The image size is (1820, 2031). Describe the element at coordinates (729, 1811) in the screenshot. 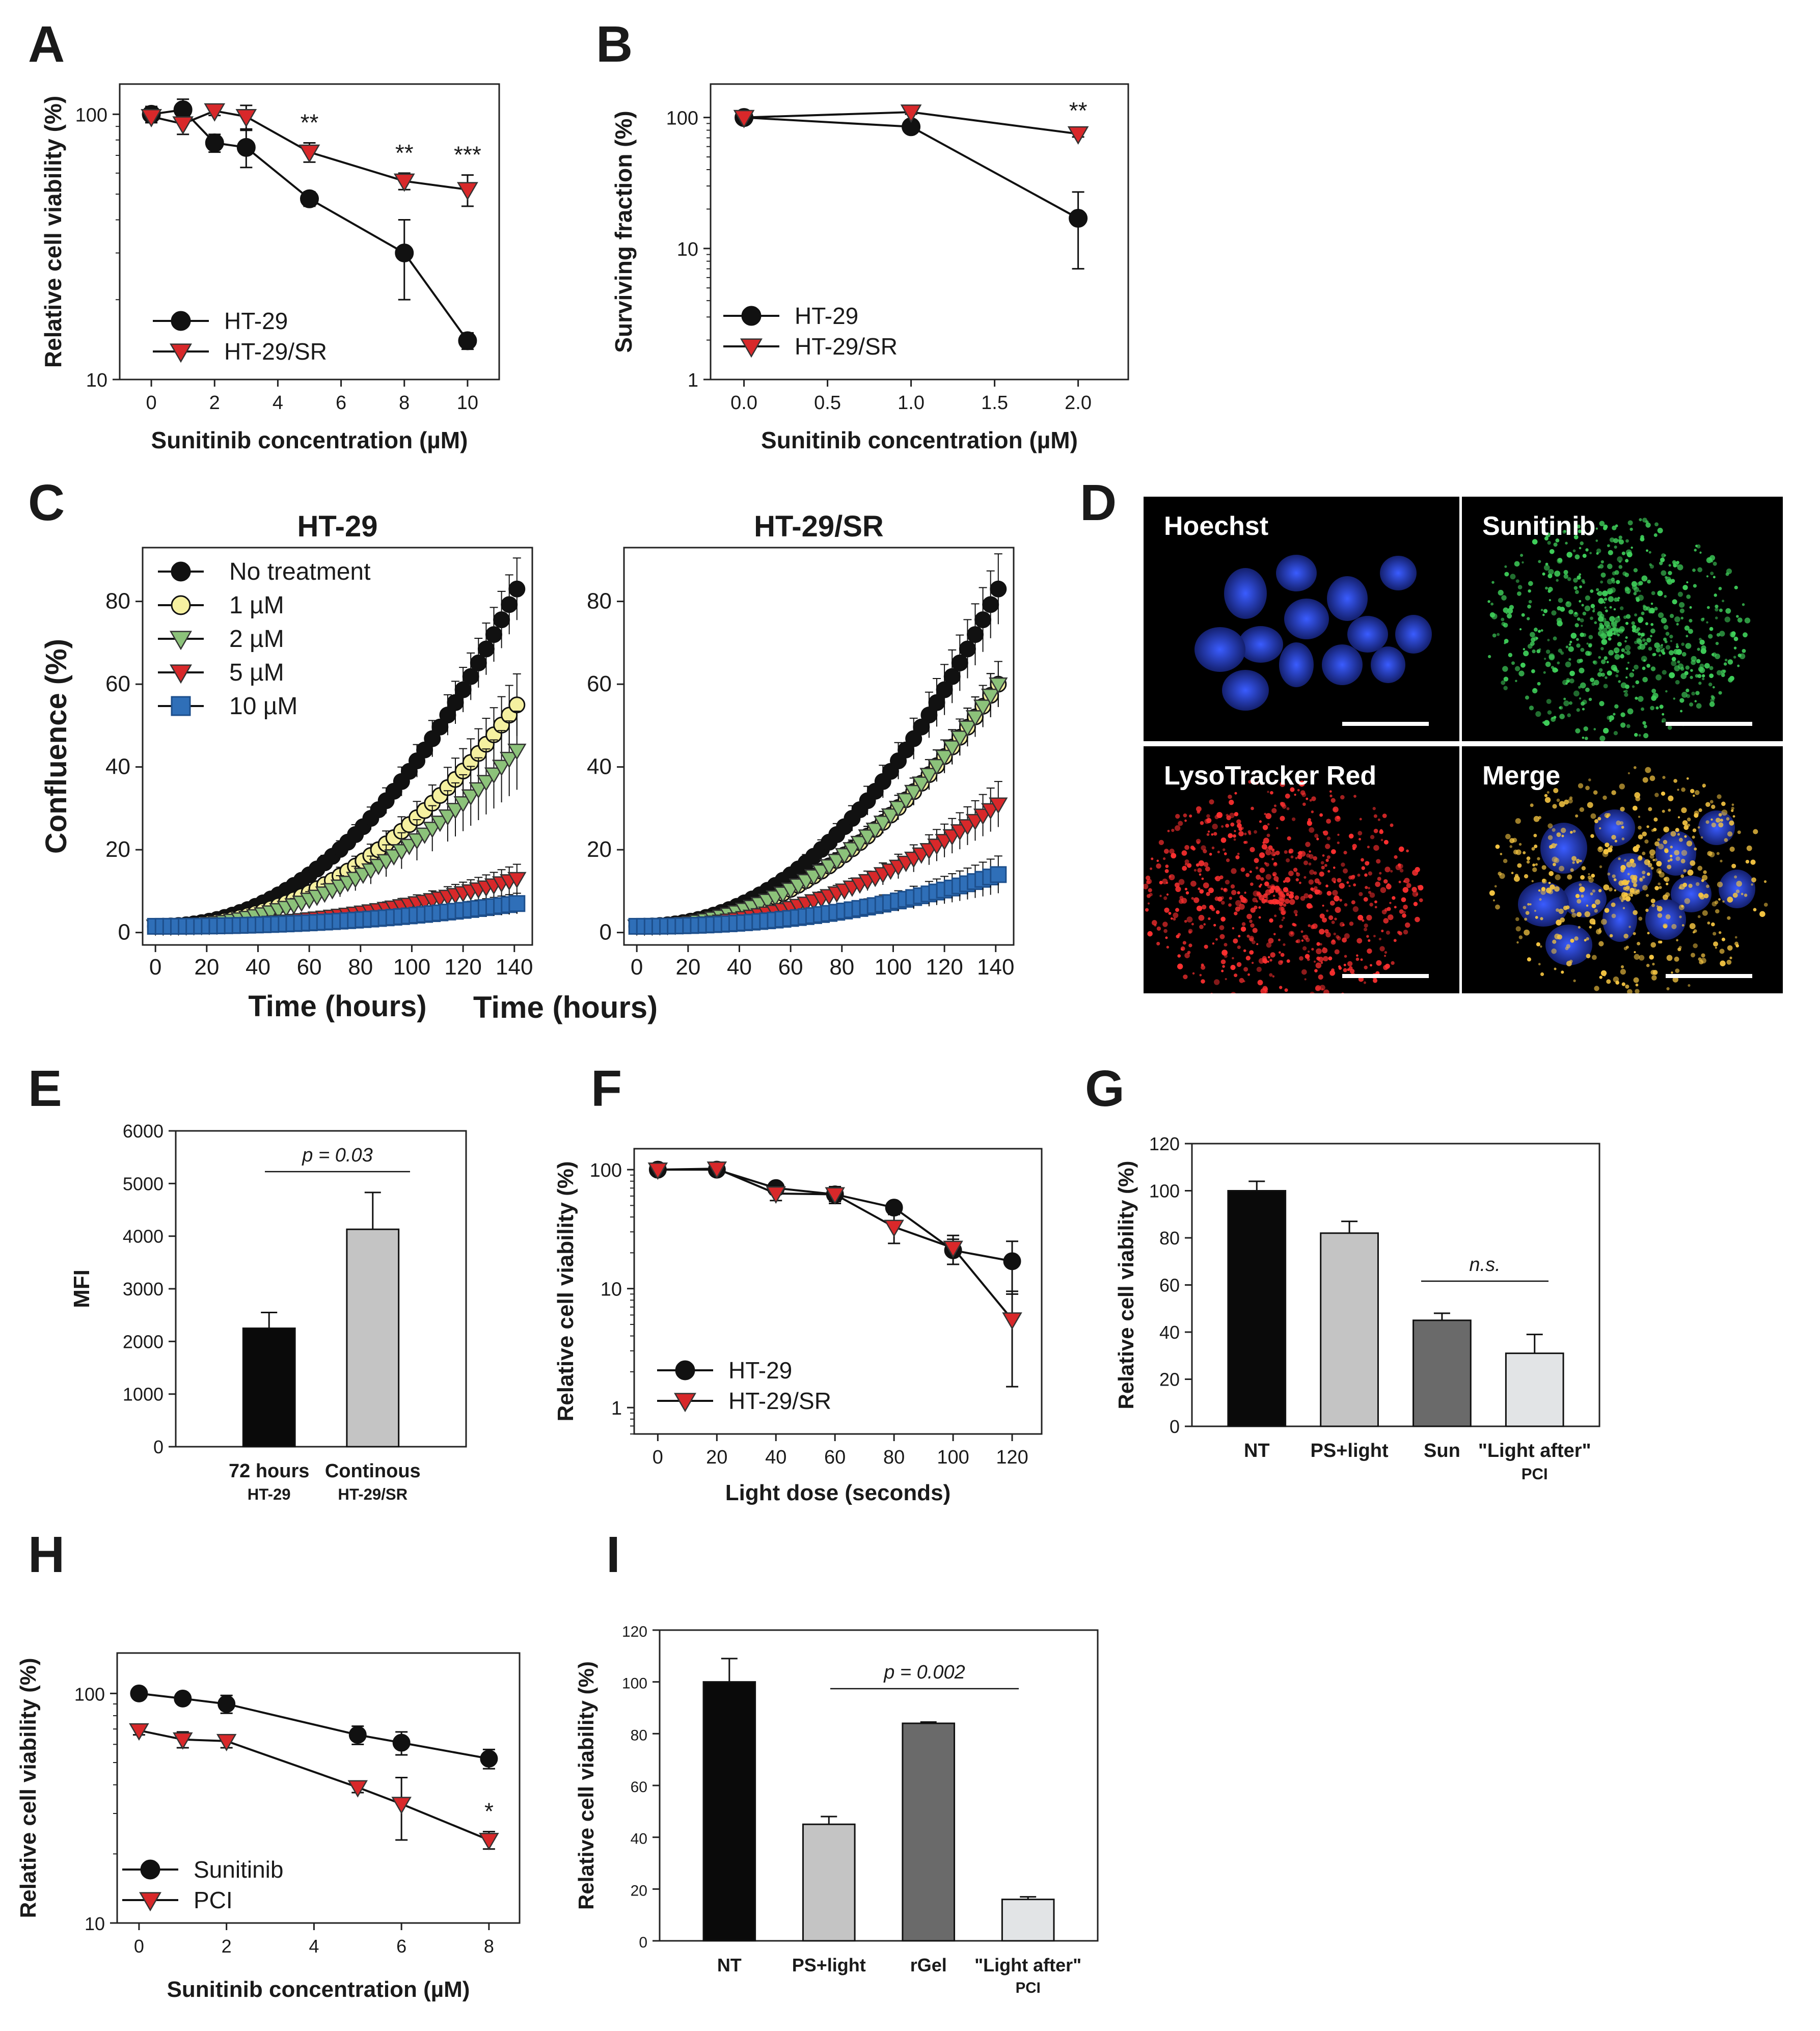

I see `bar` at that location.